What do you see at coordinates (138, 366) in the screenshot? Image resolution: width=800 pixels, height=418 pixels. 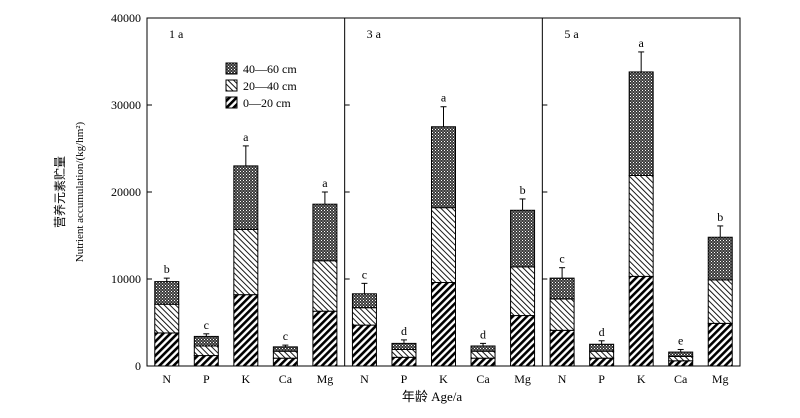 I see `y-tick-label: 0` at bounding box center [138, 366].